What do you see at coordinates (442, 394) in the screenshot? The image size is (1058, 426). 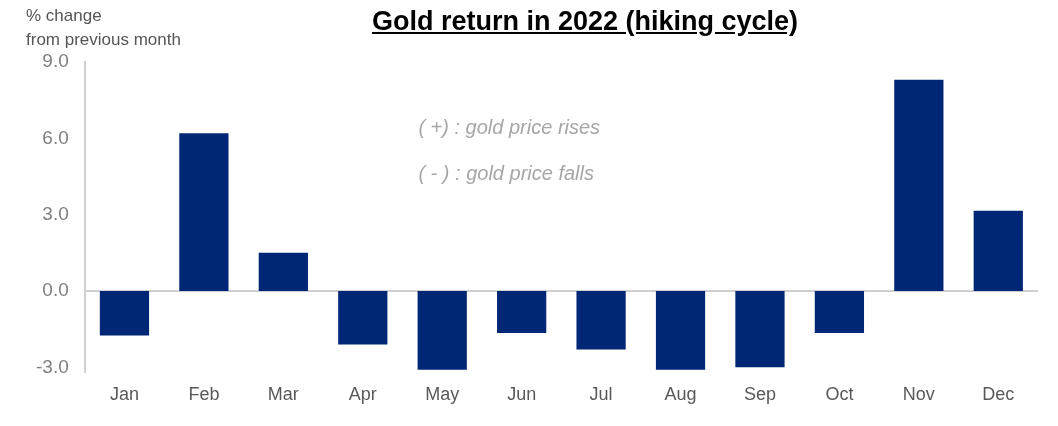 I see `x-tick-label: May` at bounding box center [442, 394].